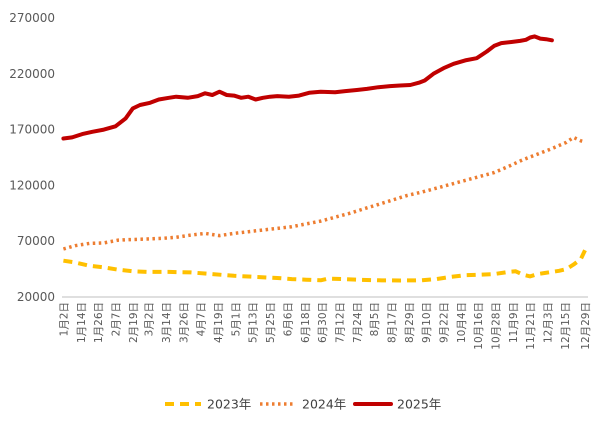 The height and width of the screenshot is (421, 605). I want to click on x-tick-label: 12月15日, so click(566, 326).